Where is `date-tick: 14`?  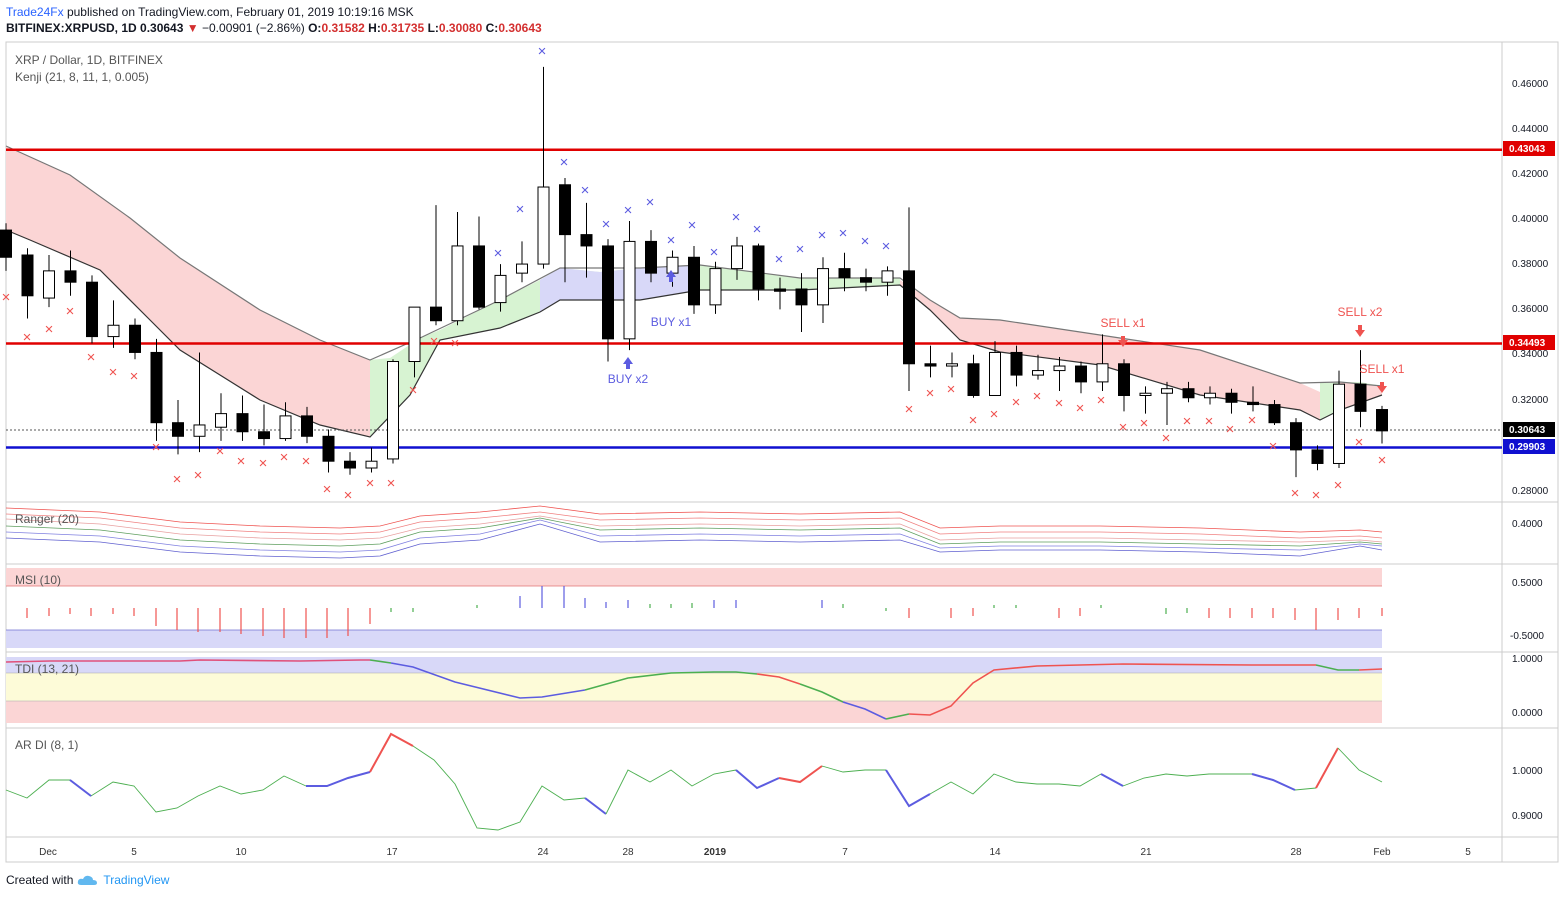
date-tick: 14 is located at coordinates (995, 852).